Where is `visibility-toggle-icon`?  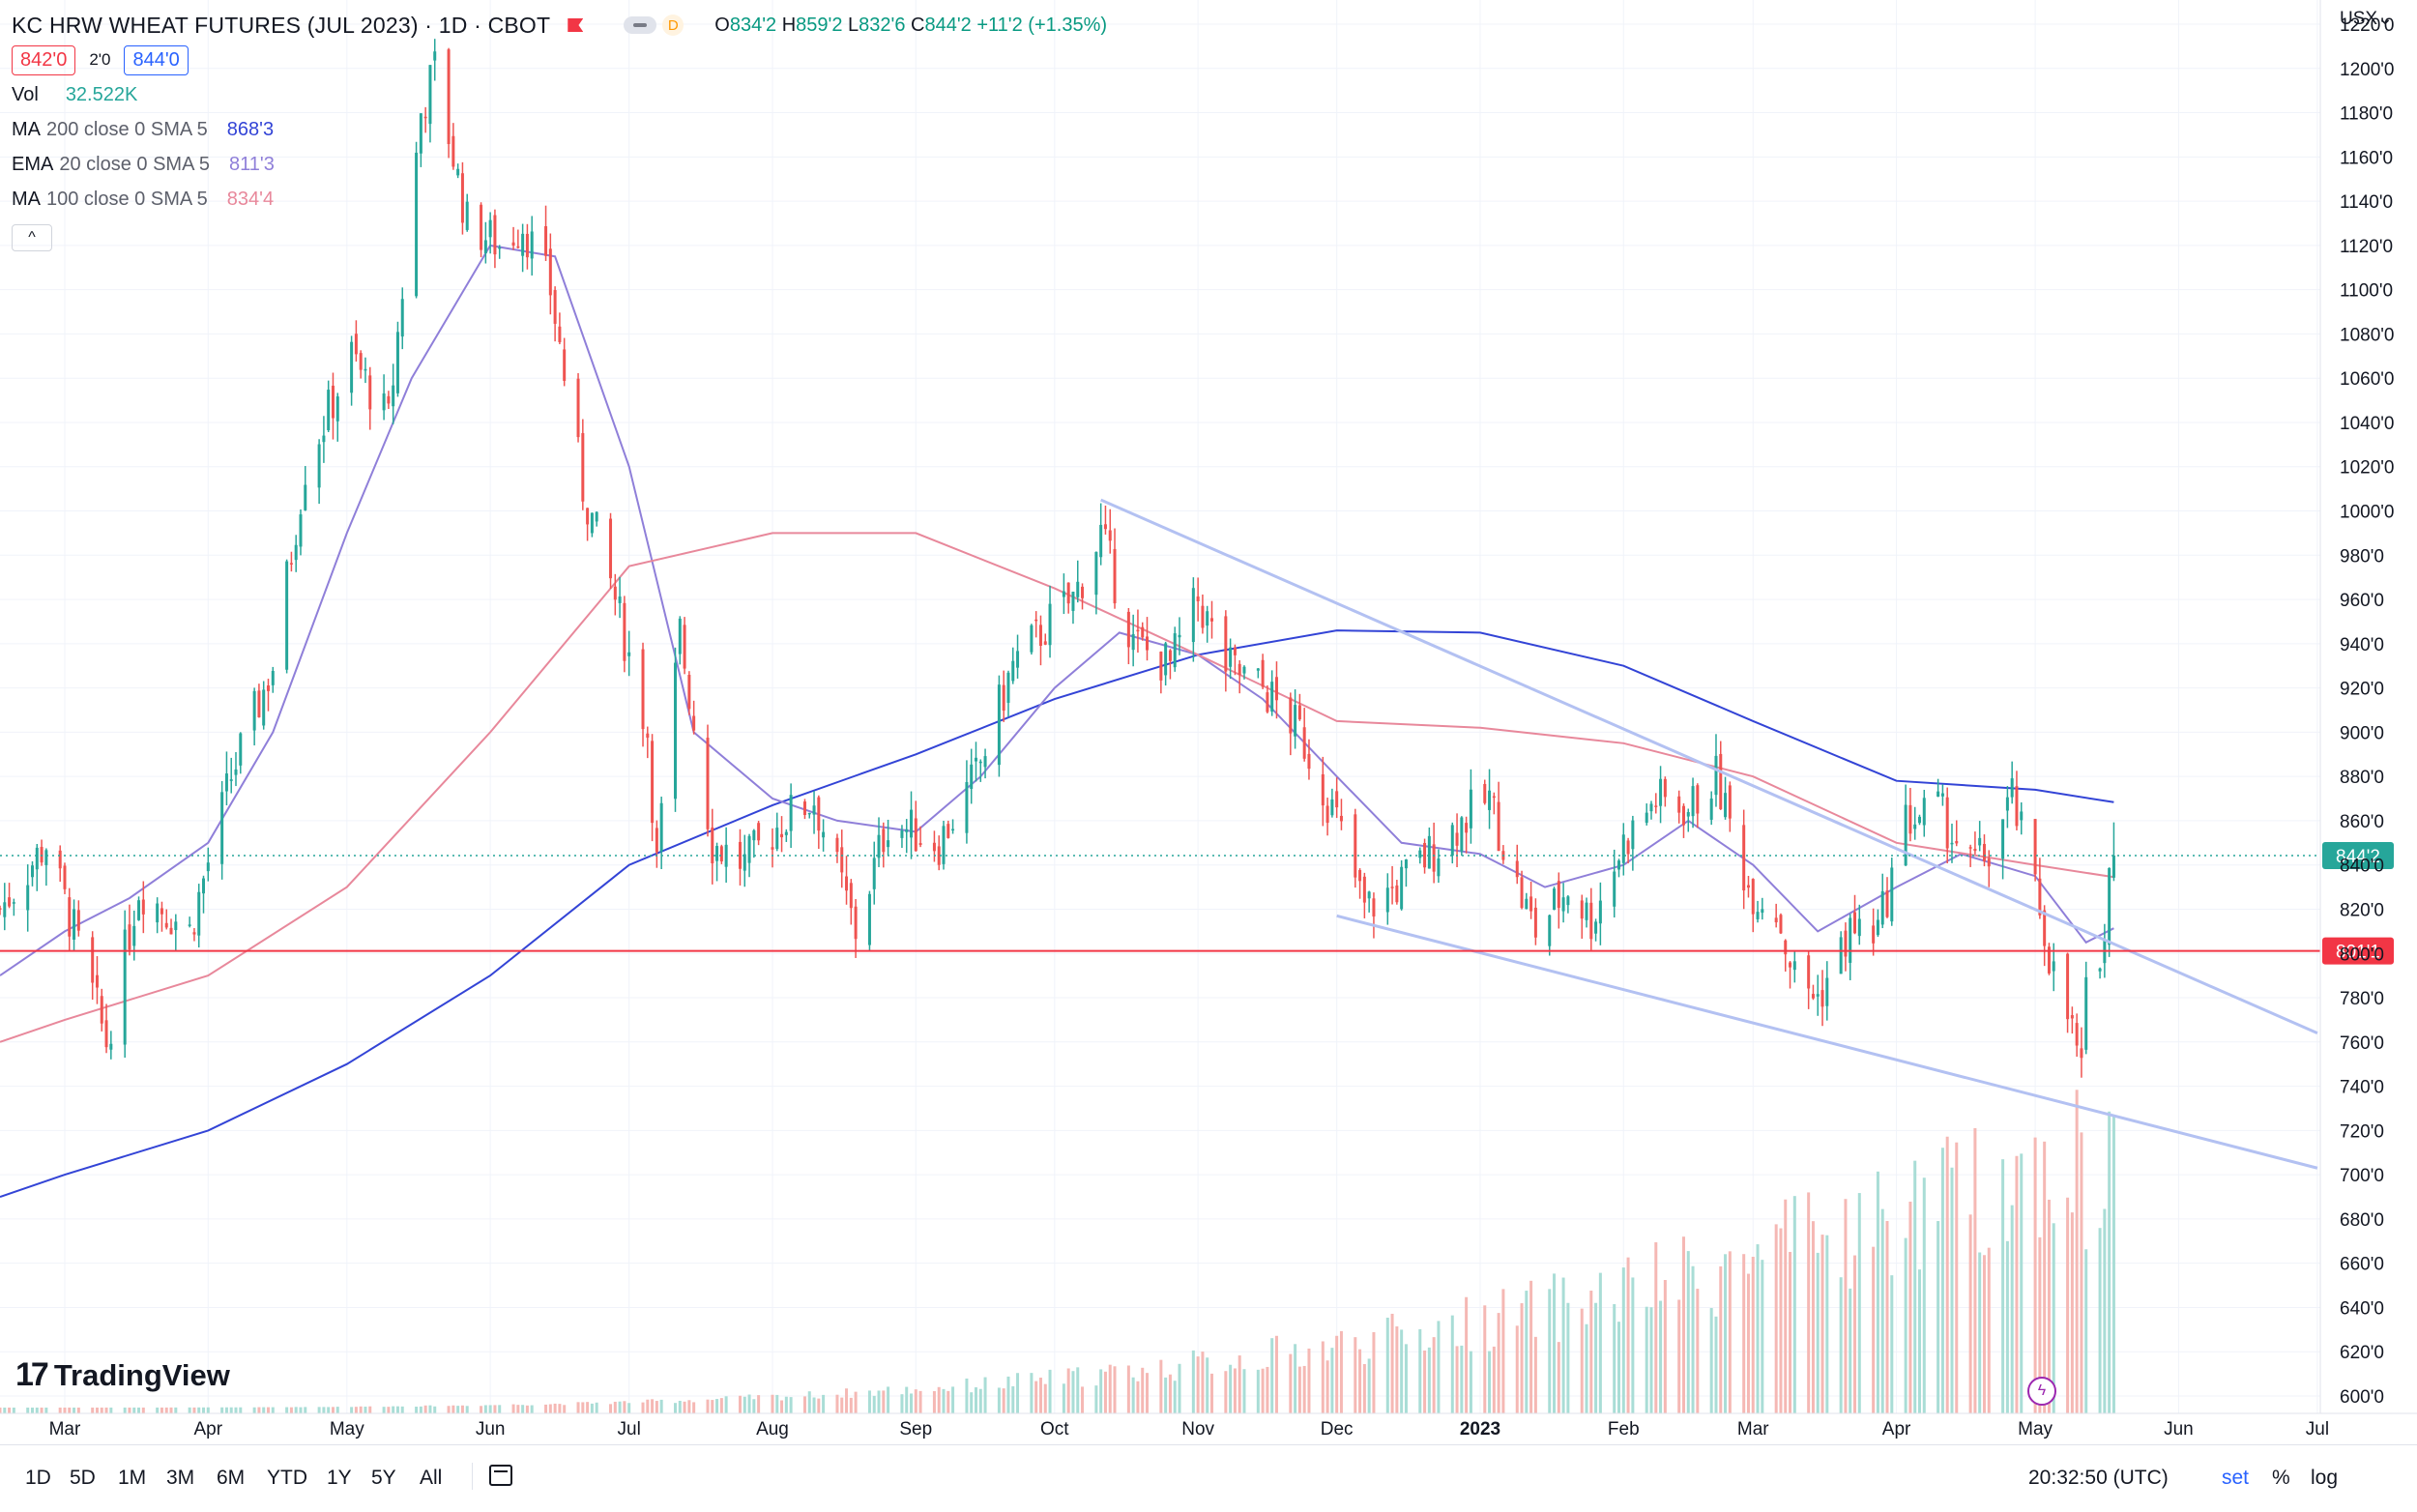
visibility-toggle-icon is located at coordinates (640, 25).